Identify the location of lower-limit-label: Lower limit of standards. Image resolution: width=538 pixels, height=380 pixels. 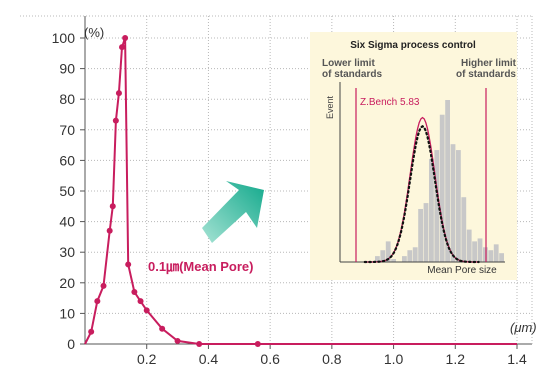
(352, 69).